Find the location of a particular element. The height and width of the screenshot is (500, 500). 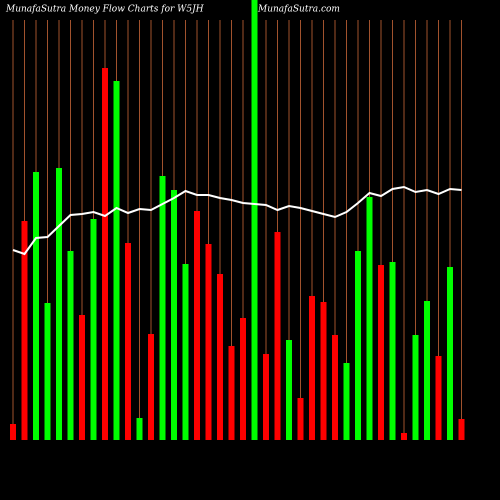

chart-subtitle: MunafaSutra.com is located at coordinates (298, 10).